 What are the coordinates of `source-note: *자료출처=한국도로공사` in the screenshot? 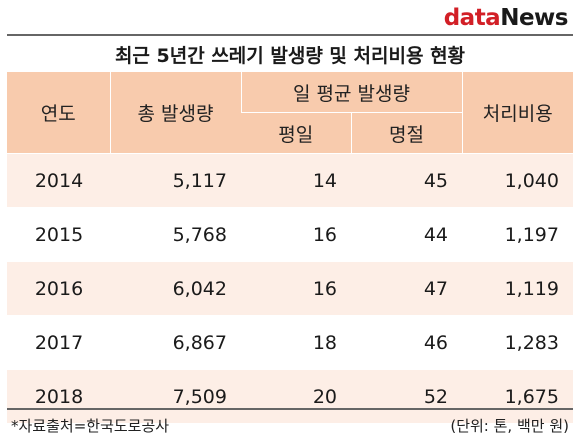 It's located at (90, 425).